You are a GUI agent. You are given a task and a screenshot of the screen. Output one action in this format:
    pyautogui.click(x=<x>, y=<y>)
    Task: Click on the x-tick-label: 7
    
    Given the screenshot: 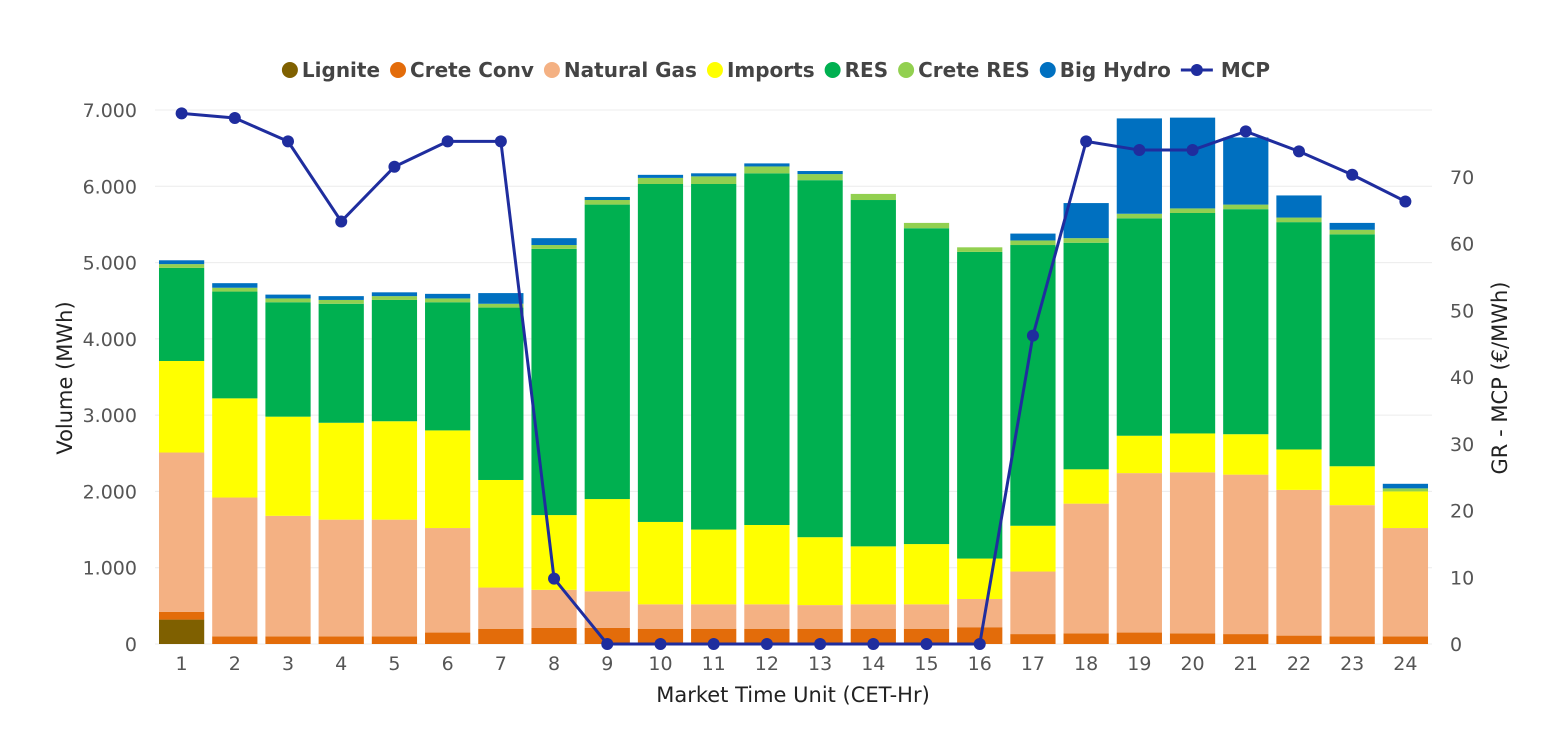 What is the action you would take?
    pyautogui.click(x=501, y=664)
    